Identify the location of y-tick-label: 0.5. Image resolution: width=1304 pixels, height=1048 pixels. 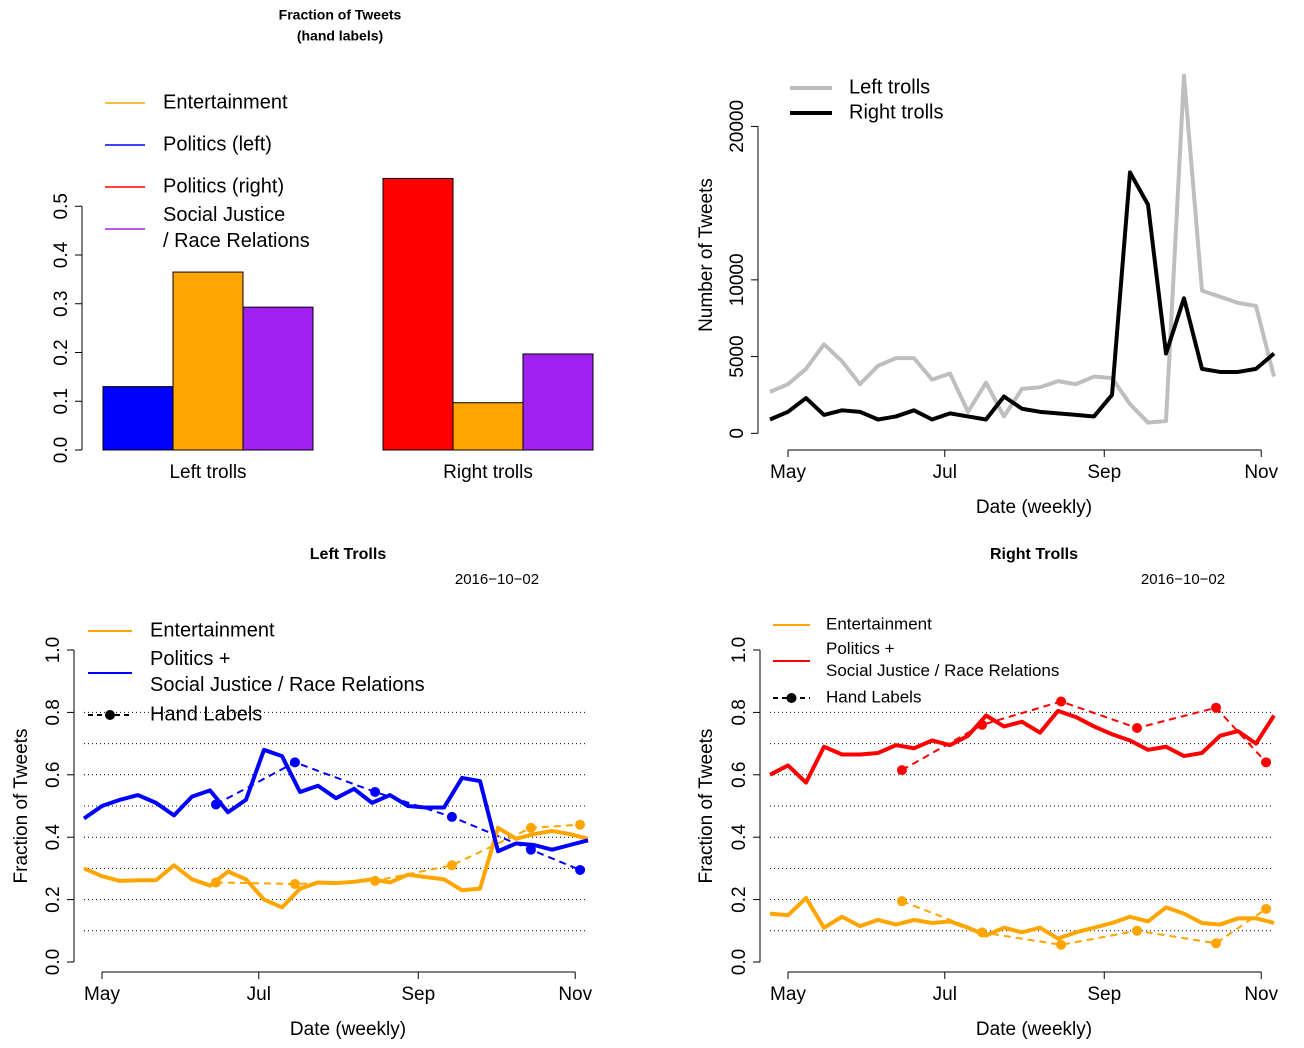
(61, 206).